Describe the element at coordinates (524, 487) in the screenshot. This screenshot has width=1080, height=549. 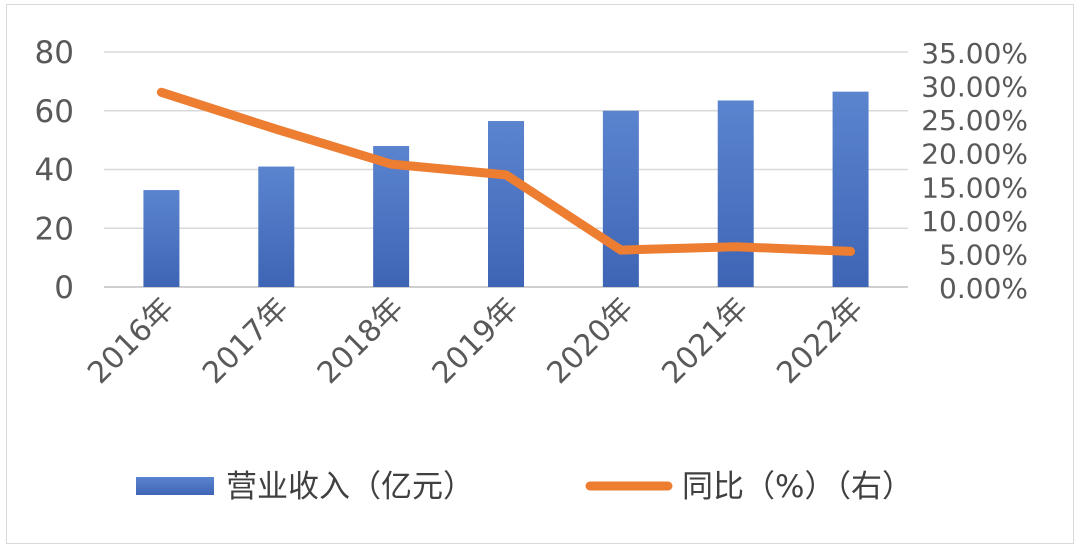
I see `legend: 营业收入（亿元） 同比（%）（右）` at that location.